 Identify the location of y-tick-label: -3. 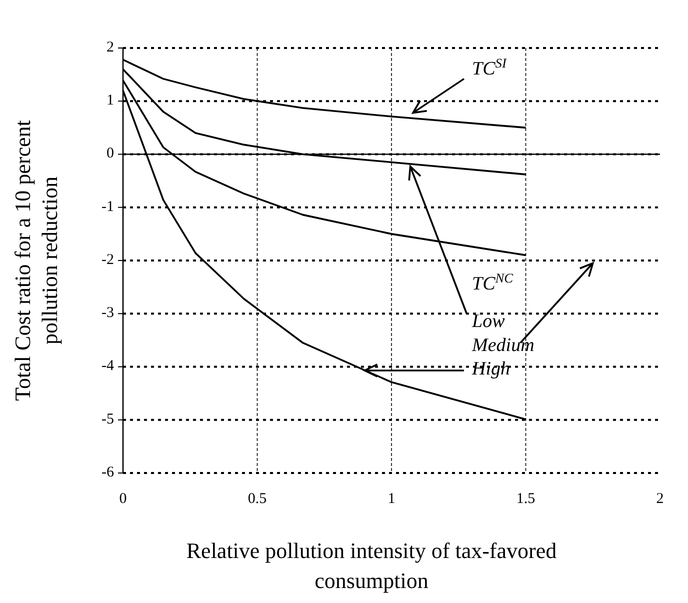
(108, 313).